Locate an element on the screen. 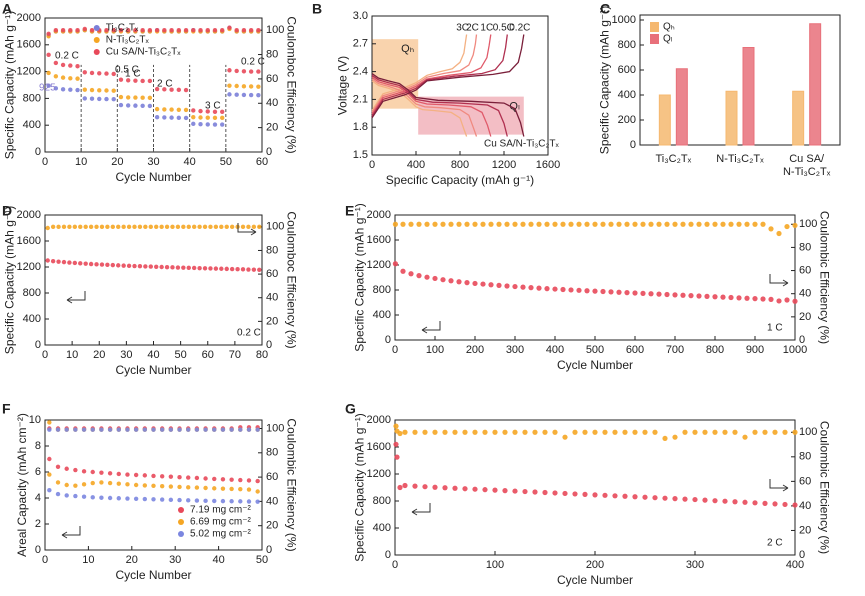 The width and height of the screenshot is (865, 596). y-tick-label: 2 is located at coordinates (38, 524).